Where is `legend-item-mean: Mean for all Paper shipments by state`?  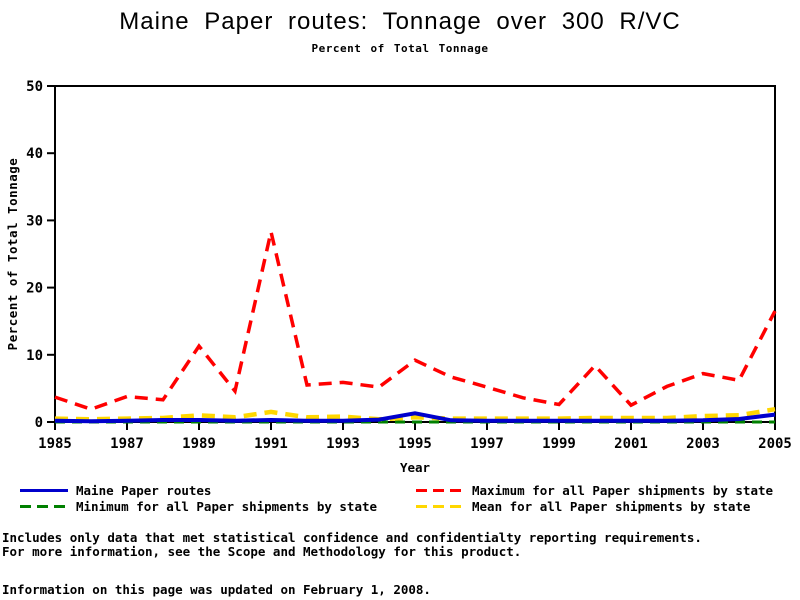
legend-item-mean: Mean for all Paper shipments by state is located at coordinates (604, 506).